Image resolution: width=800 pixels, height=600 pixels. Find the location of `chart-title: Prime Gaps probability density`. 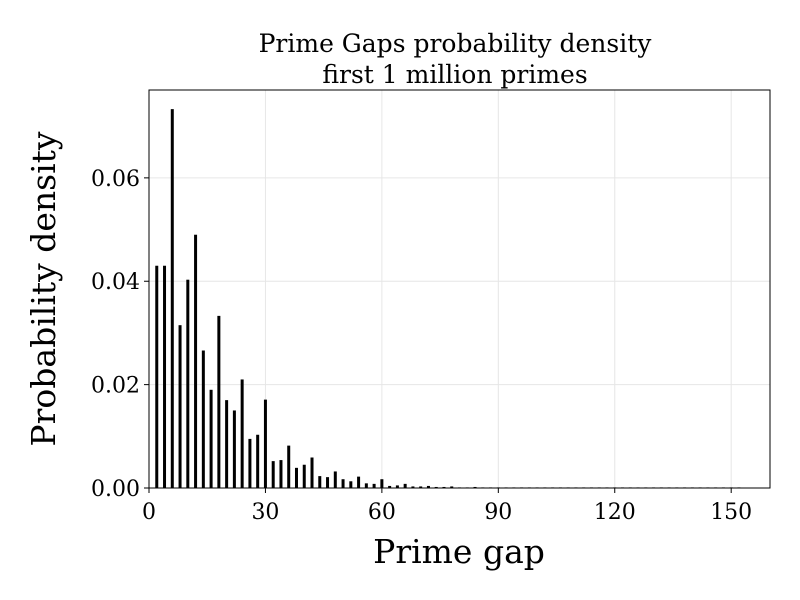

chart-title: Prime Gaps probability density is located at coordinates (456, 43).